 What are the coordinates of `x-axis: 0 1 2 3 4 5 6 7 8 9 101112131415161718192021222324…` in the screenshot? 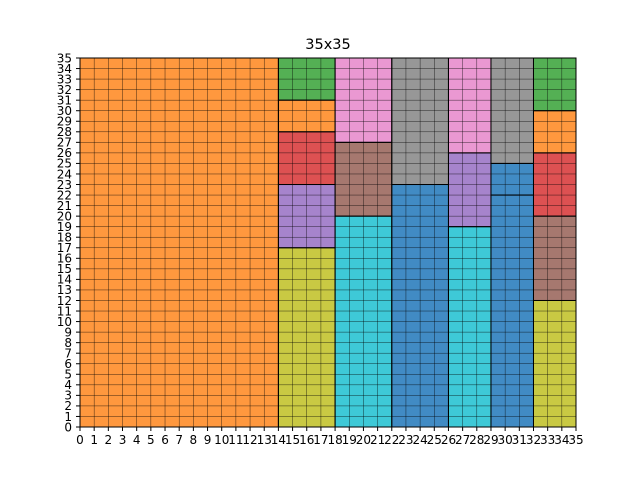 It's located at (330, 437).